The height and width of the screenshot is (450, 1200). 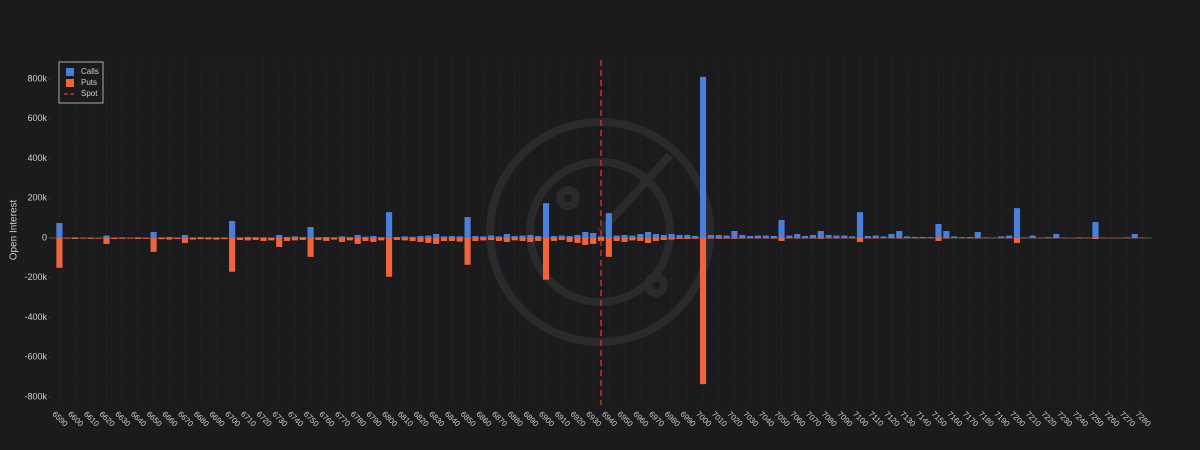 What do you see at coordinates (44, 237) in the screenshot?
I see `y-tick-label: 0` at bounding box center [44, 237].